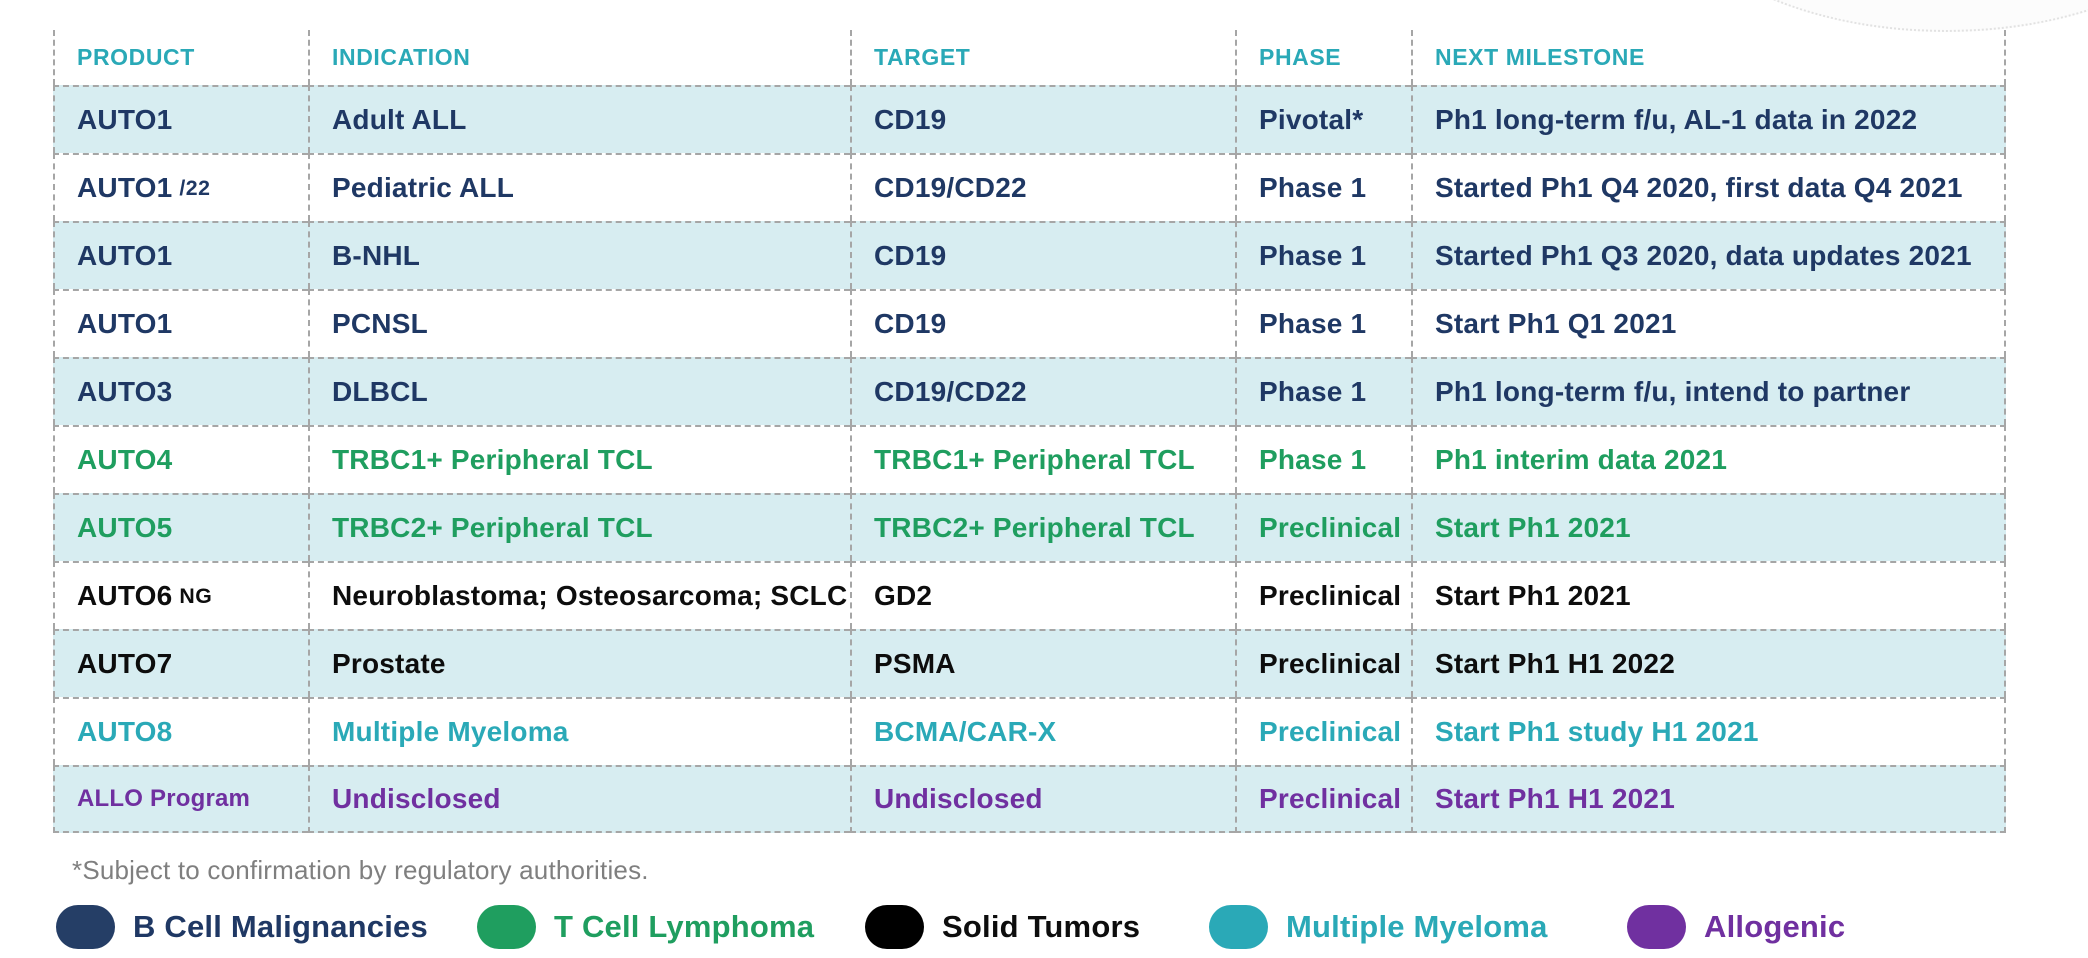 The height and width of the screenshot is (958, 2088). What do you see at coordinates (1042, 459) in the screenshot?
I see `cell-target: TRBC1+ Peripheral TCL` at bounding box center [1042, 459].